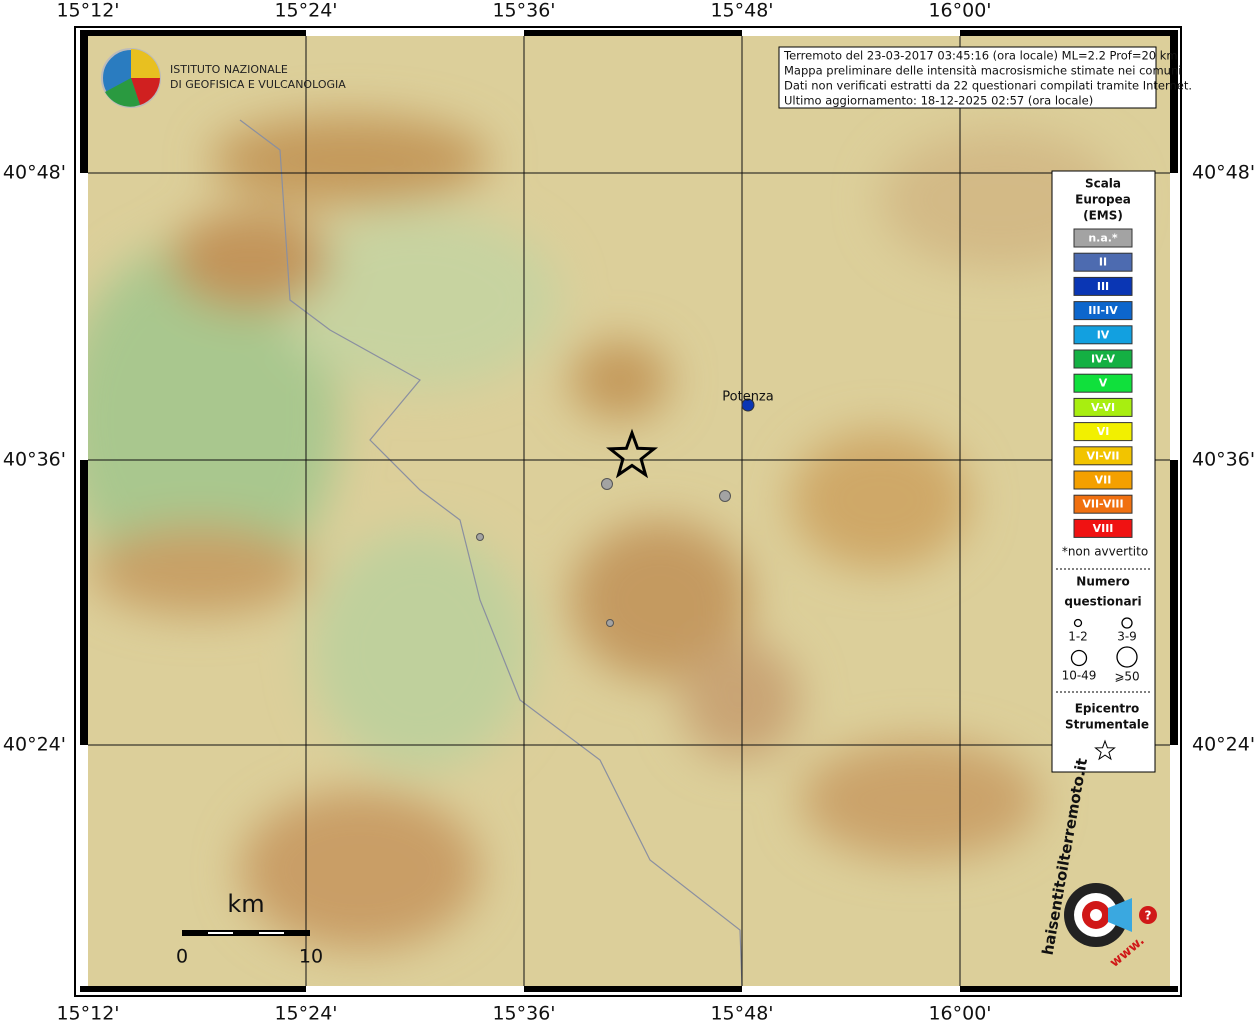  What do you see at coordinates (1107, 709) in the screenshot?
I see `legend-title: Epicentro` at bounding box center [1107, 709].